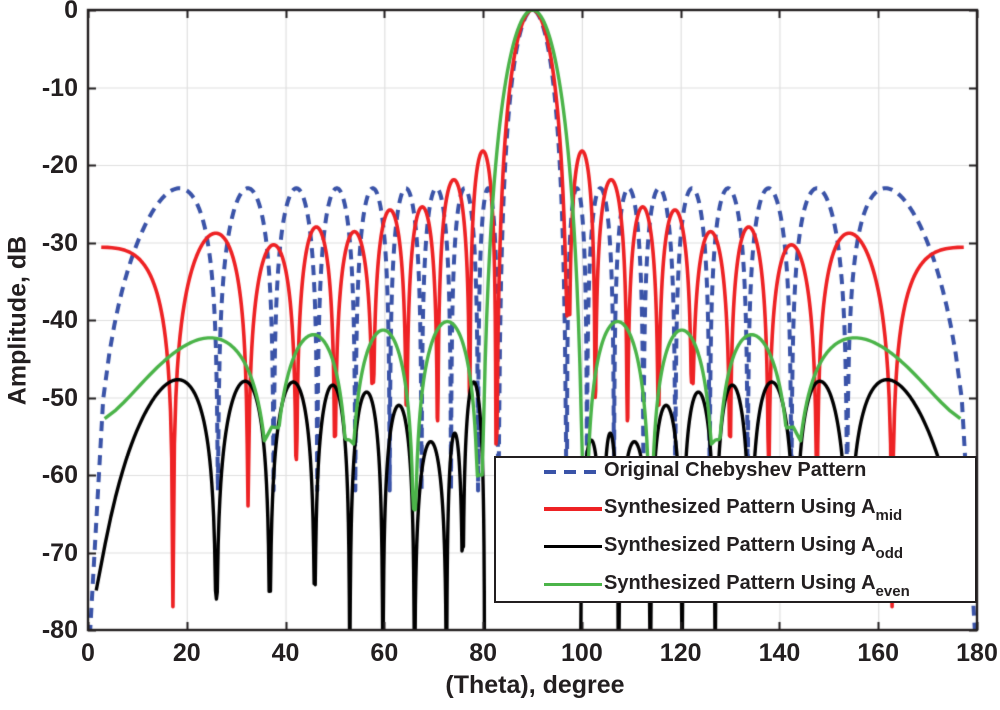 The image size is (1000, 710). I want to click on x-tick-label: 80, so click(483, 653).